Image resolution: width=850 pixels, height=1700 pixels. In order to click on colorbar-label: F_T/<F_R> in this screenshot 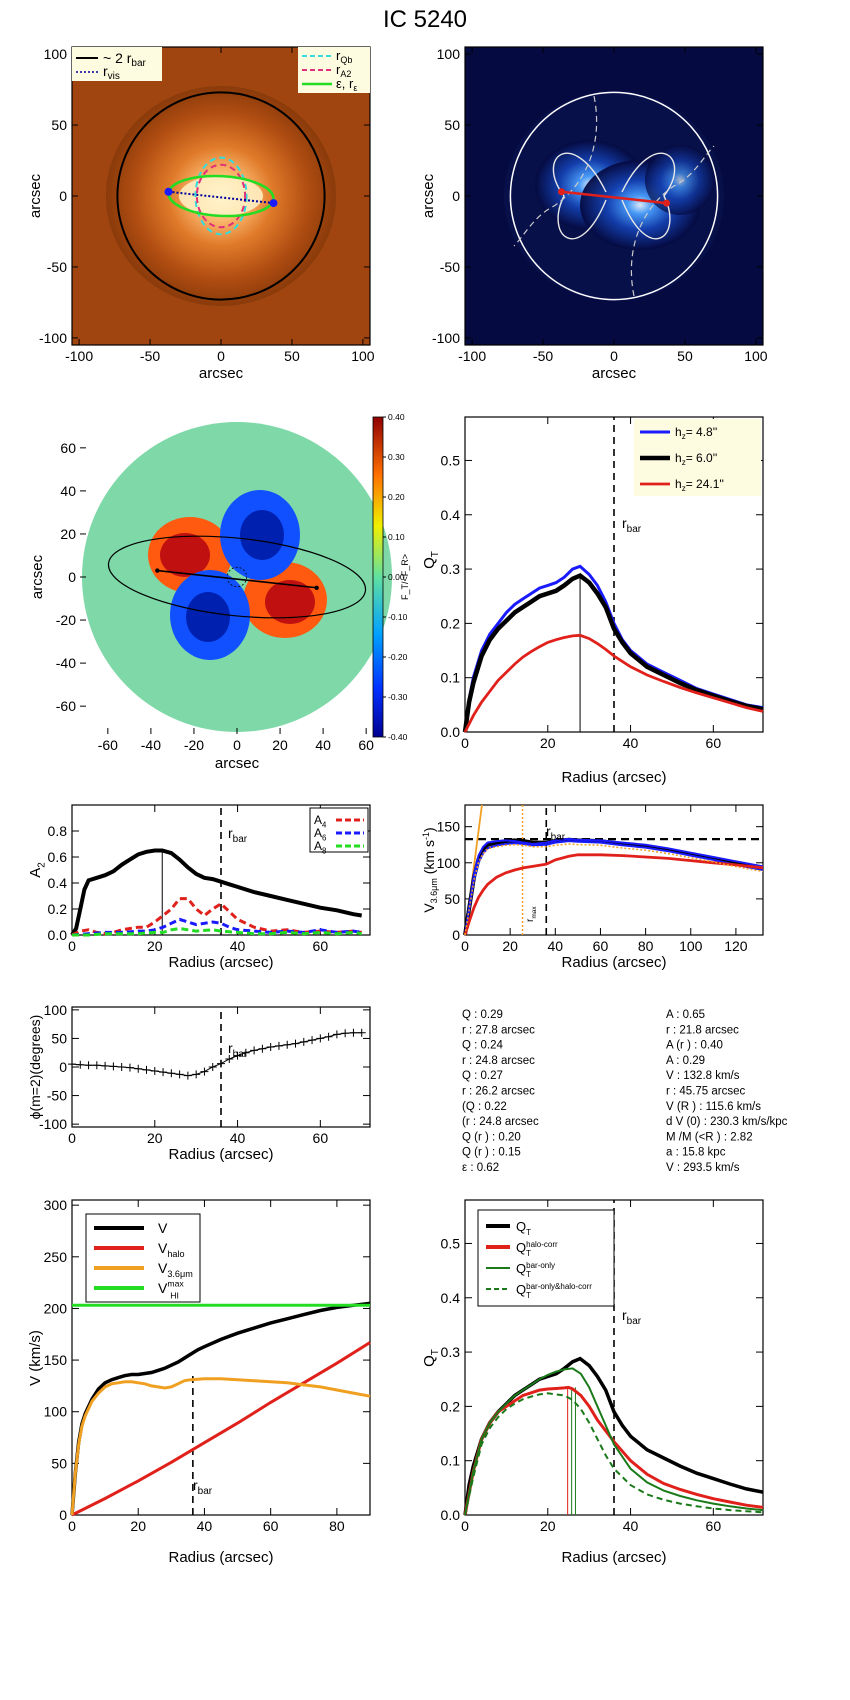, I will do `click(405, 577)`.